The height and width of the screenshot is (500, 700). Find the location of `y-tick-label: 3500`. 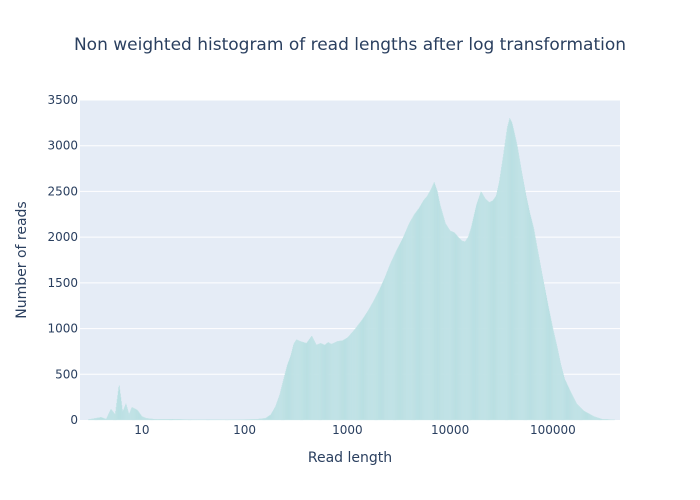

y-tick-label: 3500 is located at coordinates (62, 100).